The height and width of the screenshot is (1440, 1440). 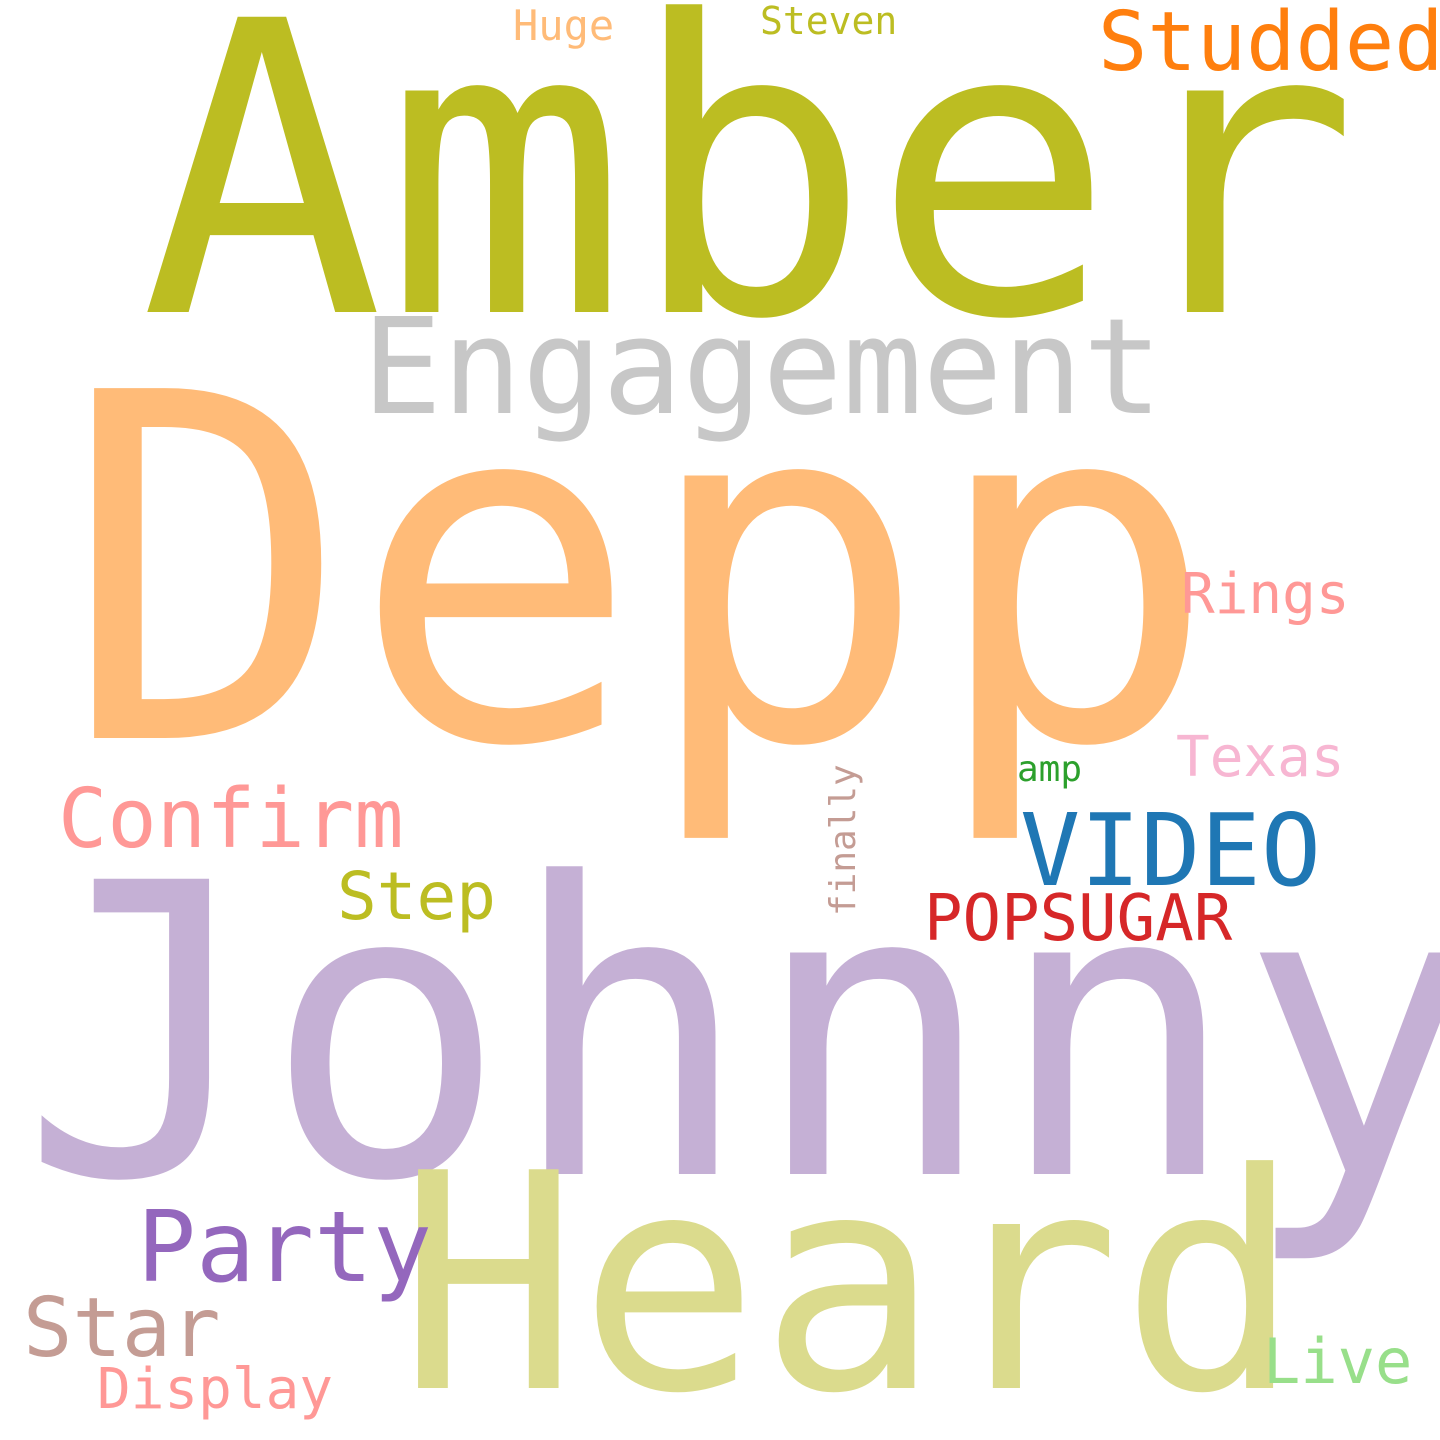 What do you see at coordinates (828, 21) in the screenshot?
I see `word-steven: Steven` at bounding box center [828, 21].